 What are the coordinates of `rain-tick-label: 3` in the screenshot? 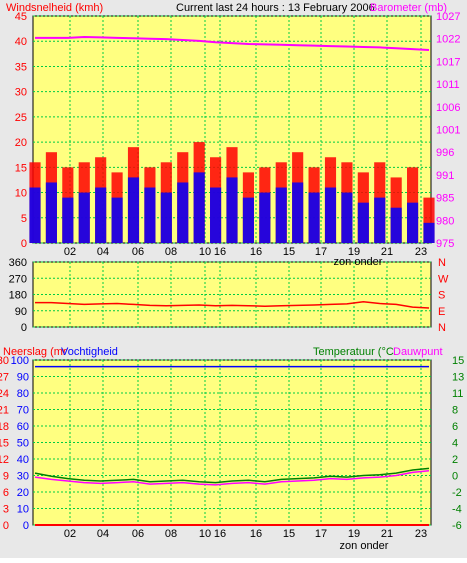 It's located at (6, 510).